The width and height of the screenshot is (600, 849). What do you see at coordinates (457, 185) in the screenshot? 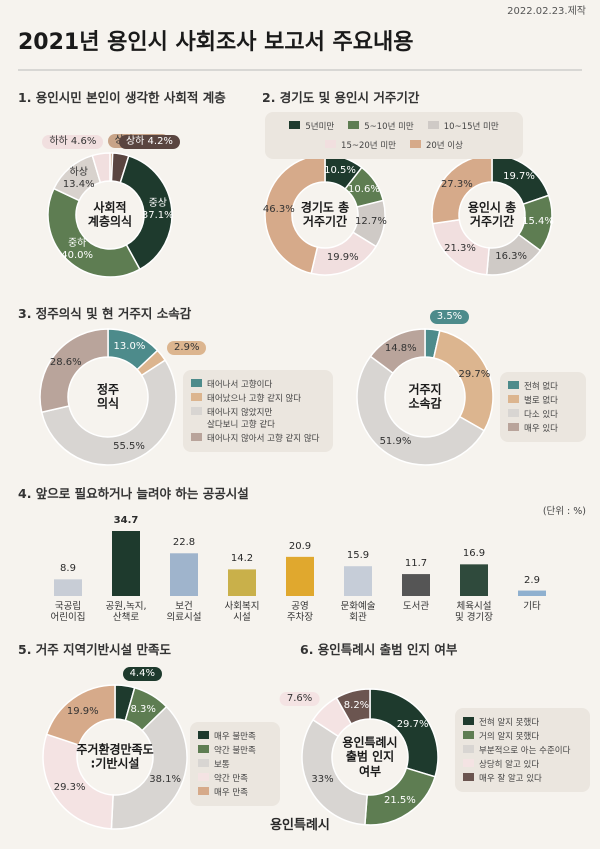
I see `value-label: 27.3%` at bounding box center [457, 185].